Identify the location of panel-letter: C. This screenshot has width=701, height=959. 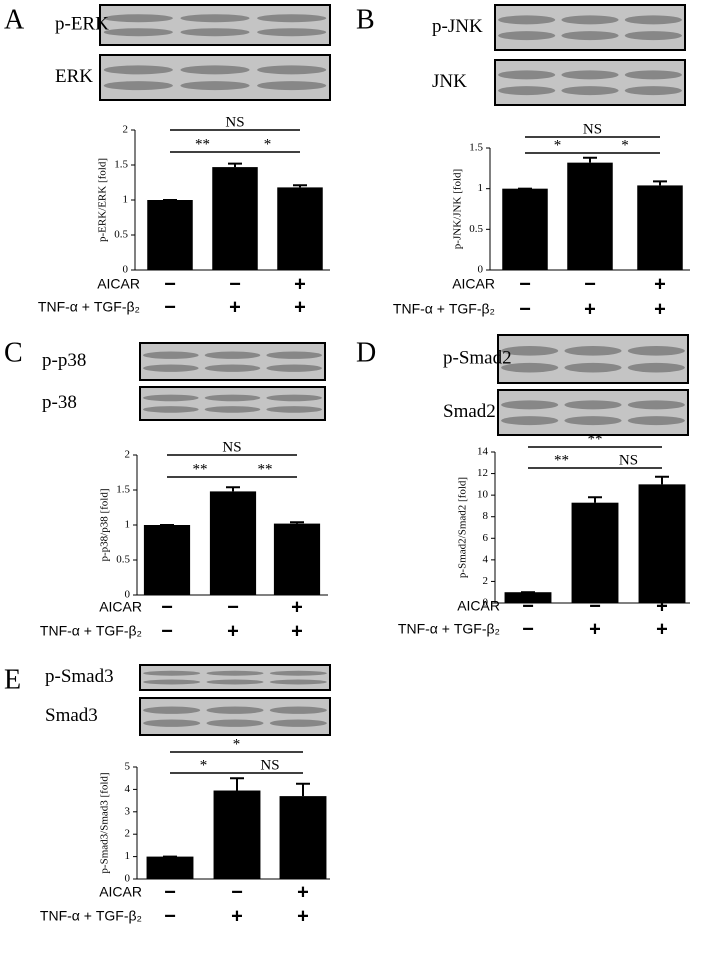
(13, 352).